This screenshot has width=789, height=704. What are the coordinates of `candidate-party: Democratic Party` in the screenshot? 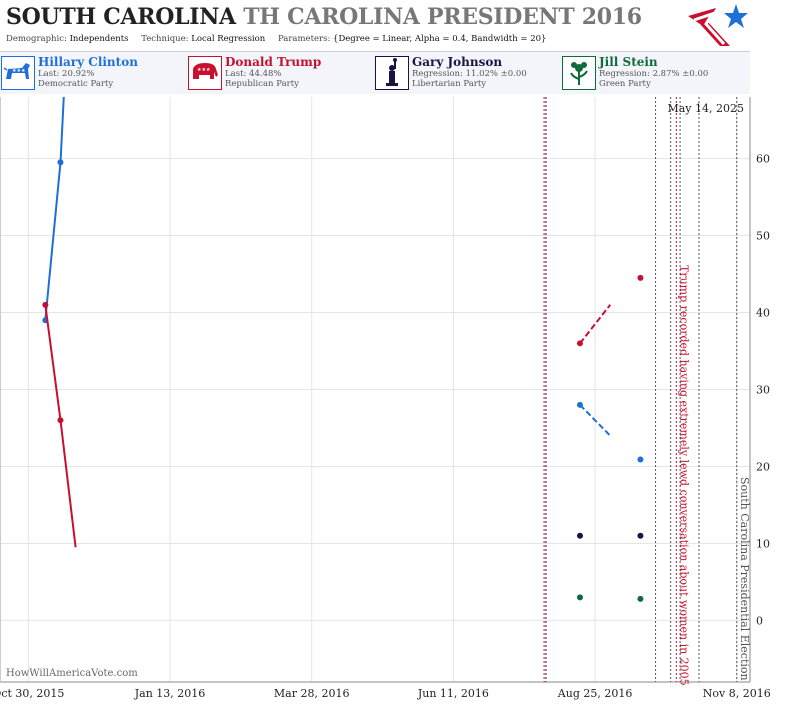 It's located at (76, 84).